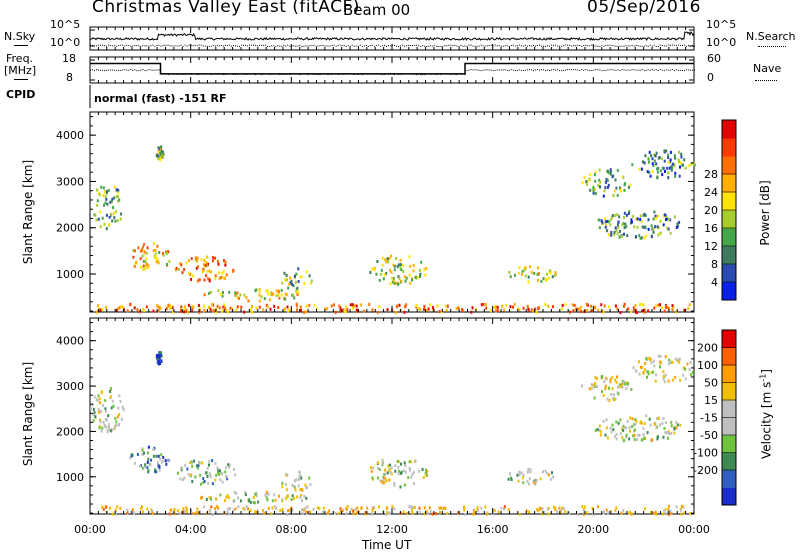 This screenshot has height=554, width=800. What do you see at coordinates (729, 409) in the screenshot?
I see `velocity-colorbar-swatch` at bounding box center [729, 409].